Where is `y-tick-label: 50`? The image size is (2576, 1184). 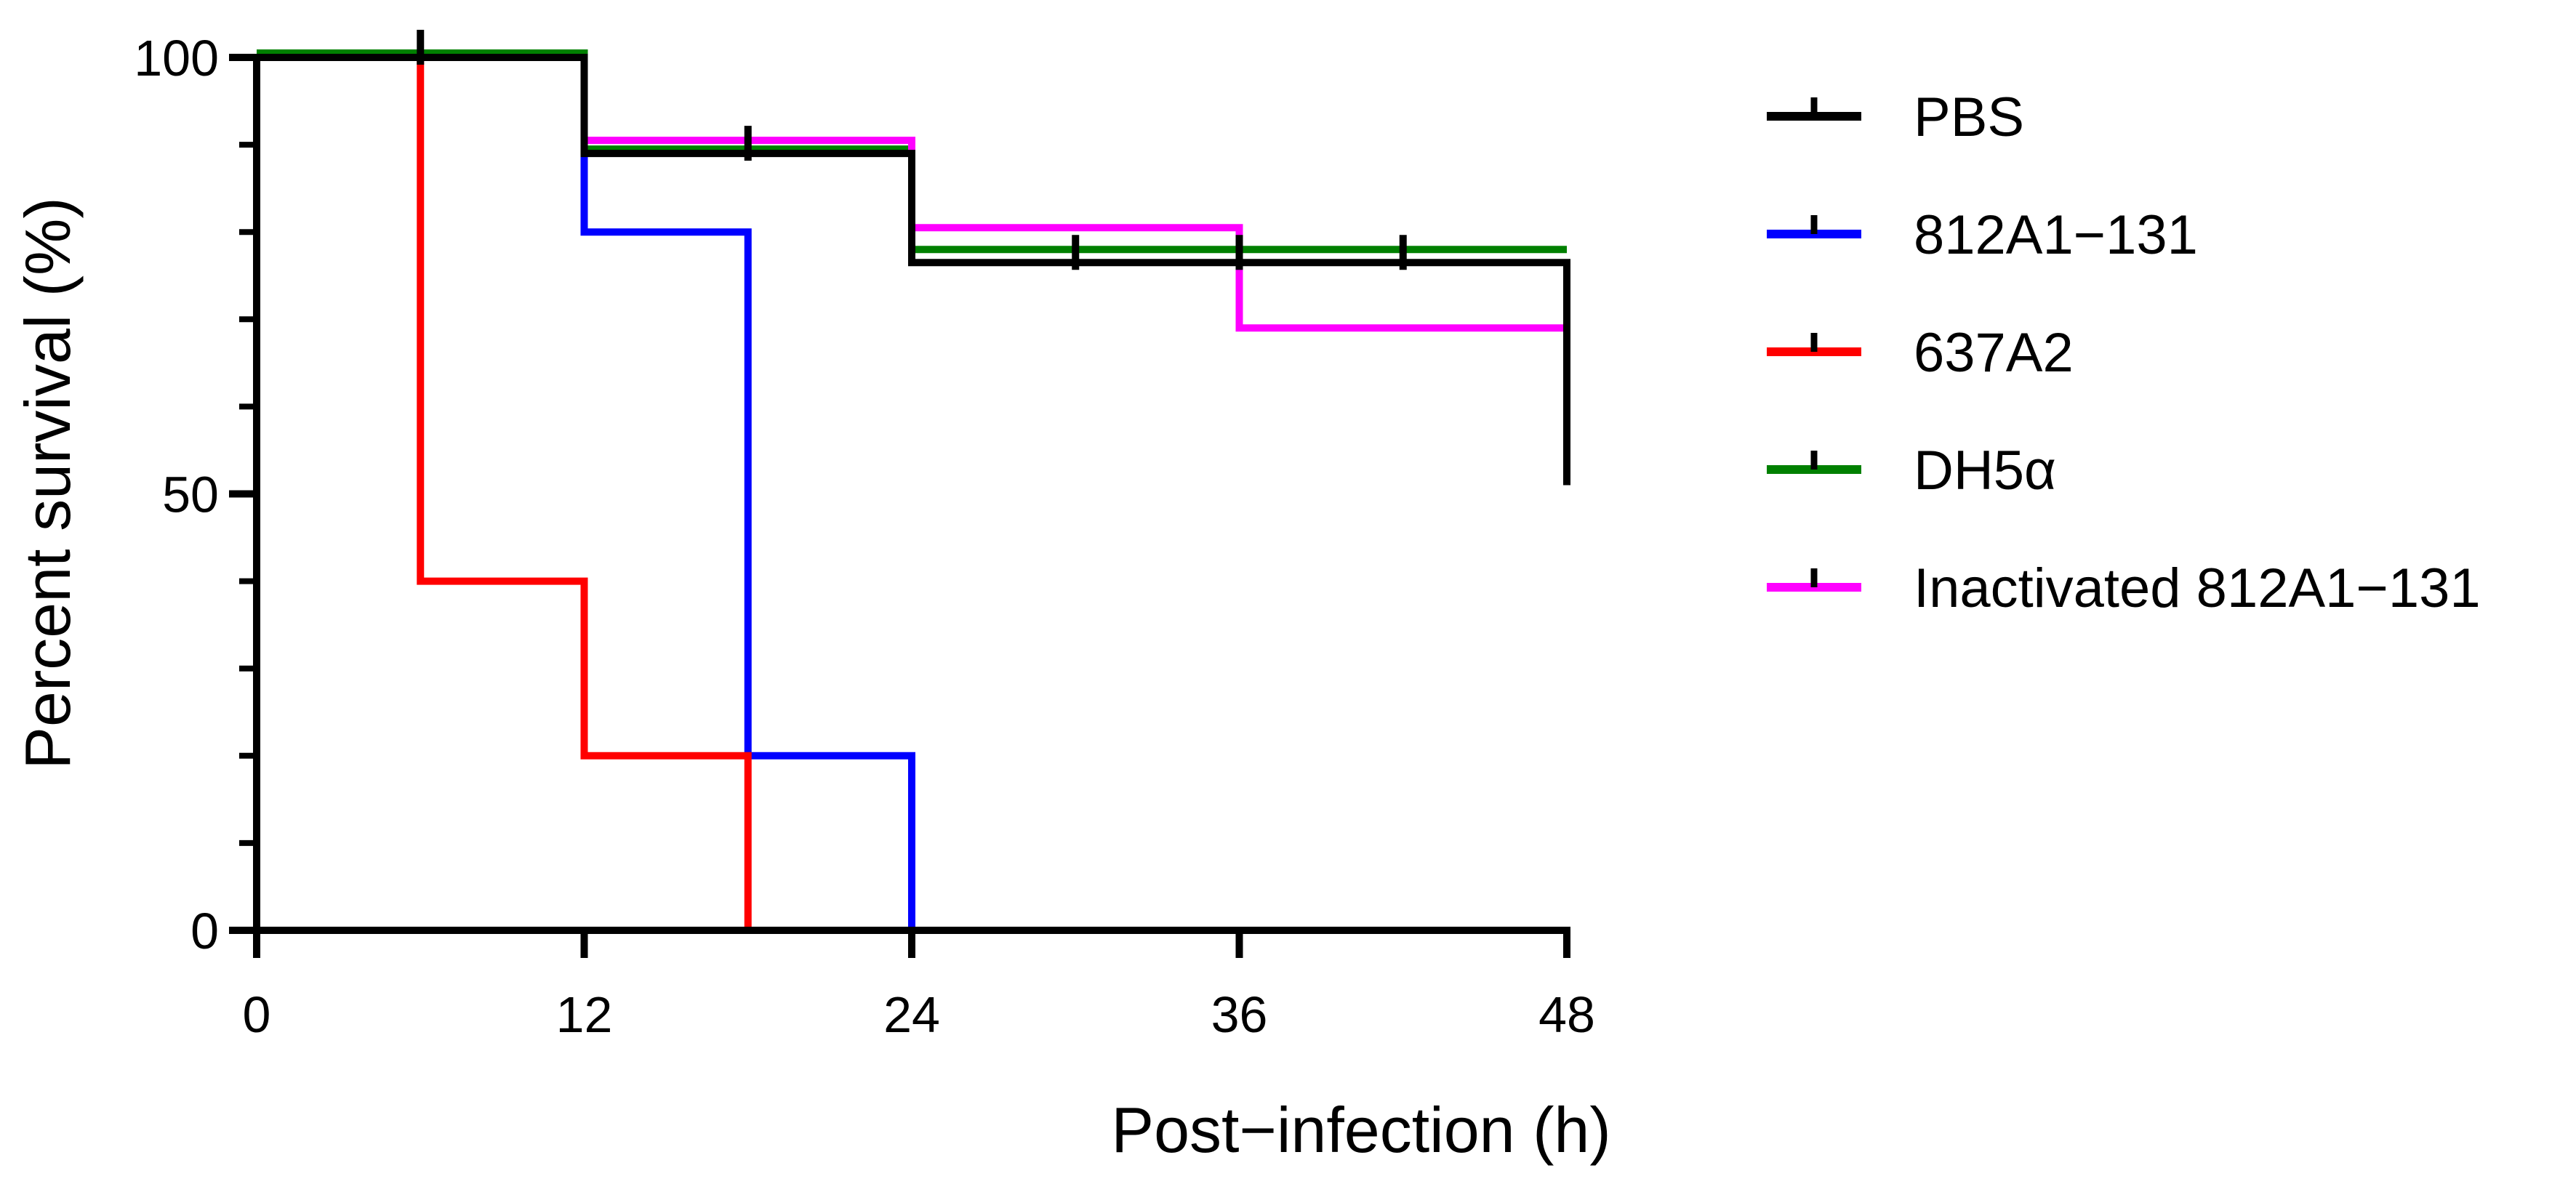
y-tick-label: 50 is located at coordinates (191, 495).